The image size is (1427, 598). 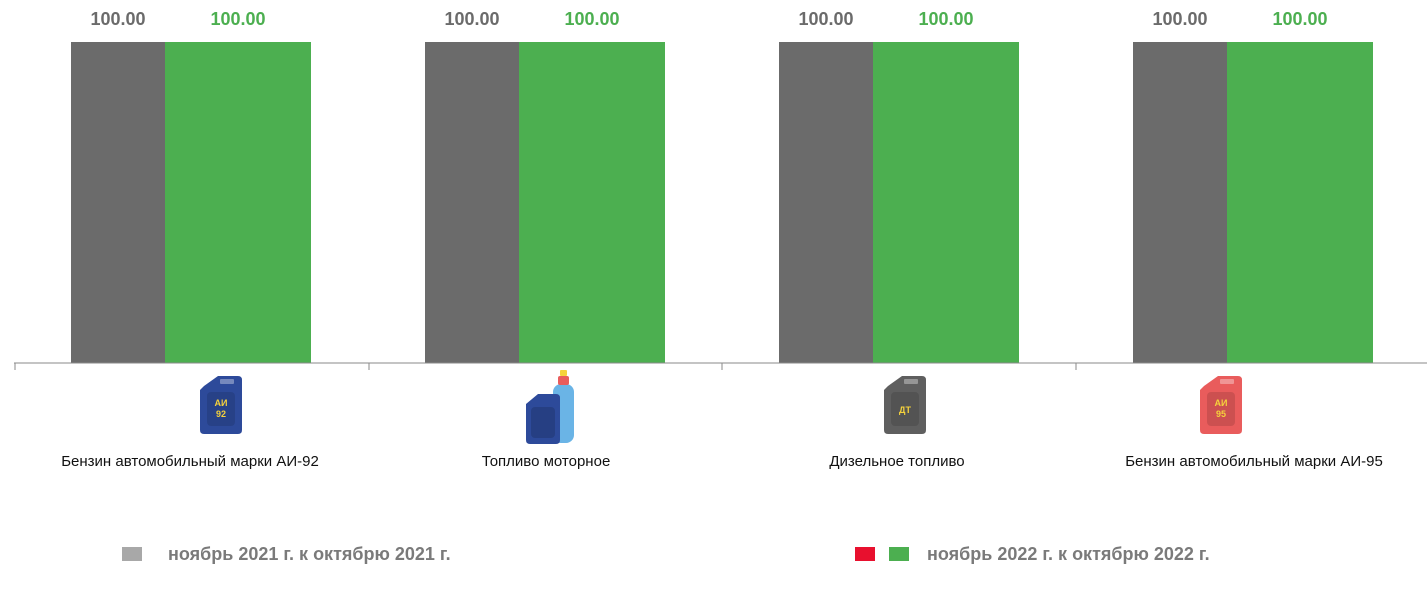 I want to click on value-label-2022-1: 100.00, so click(x=237, y=19).